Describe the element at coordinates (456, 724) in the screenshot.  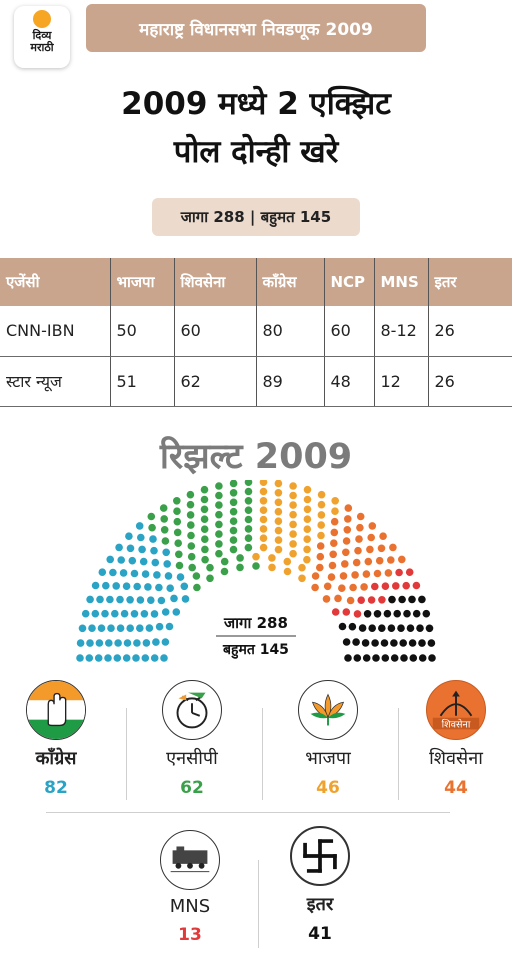
I see `shivsena-logo-text: शिवसेना` at that location.